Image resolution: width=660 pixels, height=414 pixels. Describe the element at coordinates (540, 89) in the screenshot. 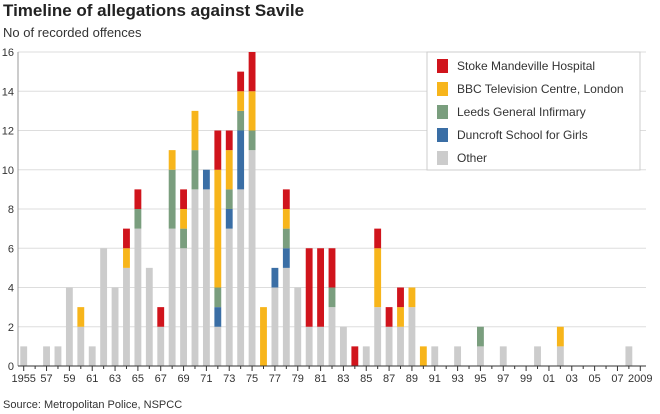

I see `legend-label: BBC Television Centre, London` at that location.